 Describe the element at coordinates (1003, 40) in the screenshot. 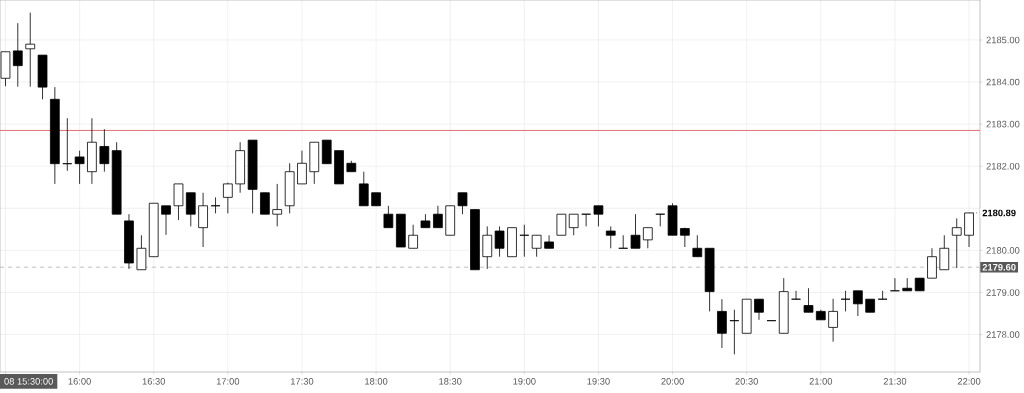

I see `y-tick-label: 2185.00` at that location.